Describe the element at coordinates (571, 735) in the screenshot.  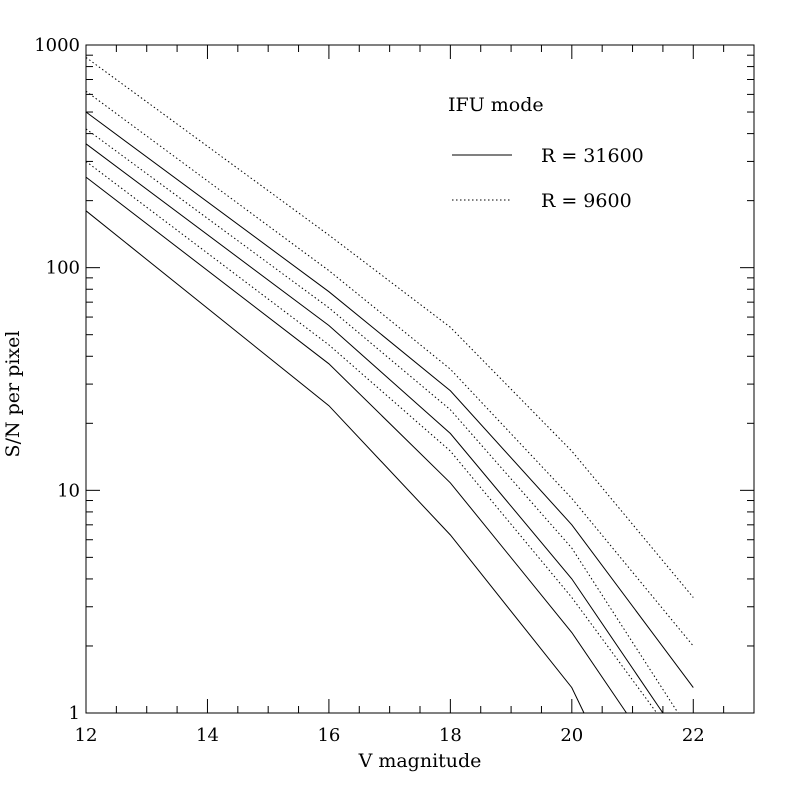
I see `x-tick-label: 20` at that location.